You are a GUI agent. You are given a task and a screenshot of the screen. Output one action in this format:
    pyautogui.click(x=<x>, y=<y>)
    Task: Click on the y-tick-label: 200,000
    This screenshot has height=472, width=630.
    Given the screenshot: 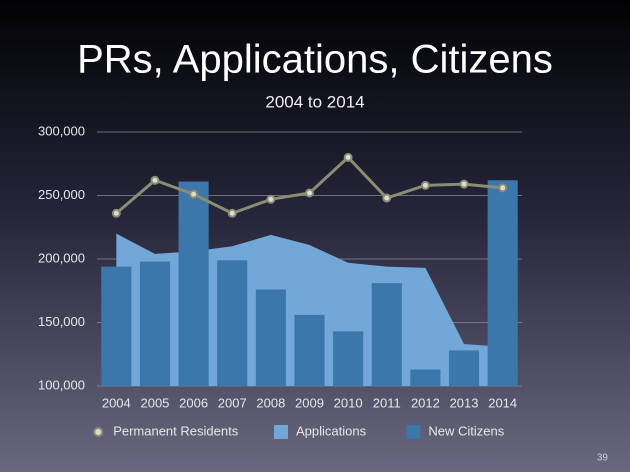 What is the action you would take?
    pyautogui.click(x=61, y=257)
    